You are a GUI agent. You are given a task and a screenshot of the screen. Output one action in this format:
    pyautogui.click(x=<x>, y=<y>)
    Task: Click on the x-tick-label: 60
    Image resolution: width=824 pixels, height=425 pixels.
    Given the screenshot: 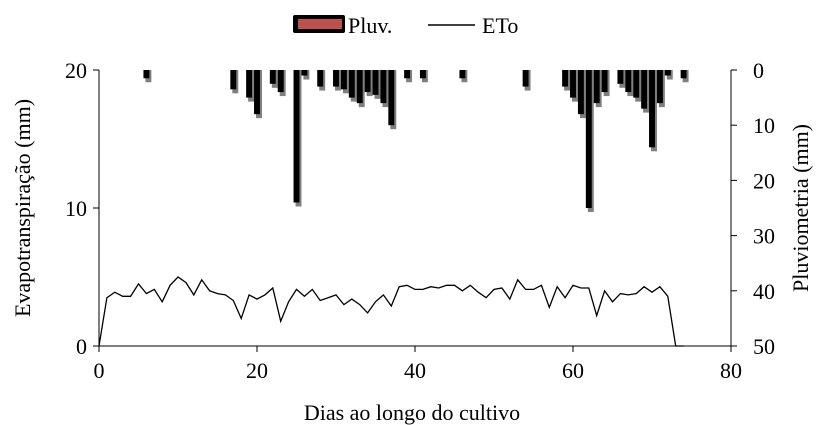 What is the action you would take?
    pyautogui.click(x=573, y=370)
    